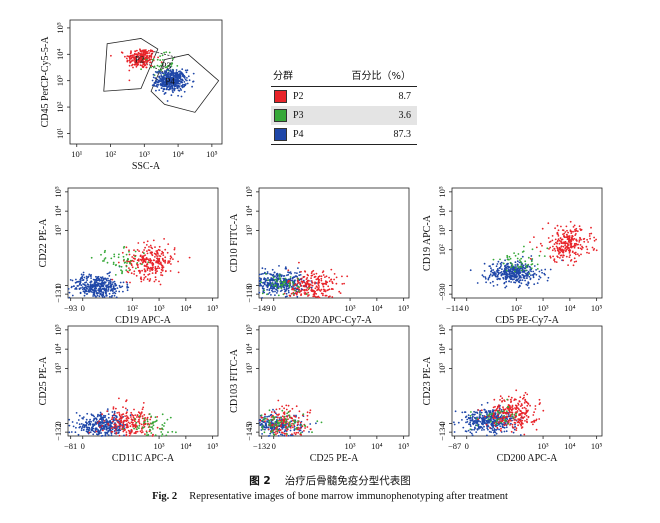  Describe the element at coordinates (283, 76) in the screenshot. I see `legend-header-group: 分群` at that location.